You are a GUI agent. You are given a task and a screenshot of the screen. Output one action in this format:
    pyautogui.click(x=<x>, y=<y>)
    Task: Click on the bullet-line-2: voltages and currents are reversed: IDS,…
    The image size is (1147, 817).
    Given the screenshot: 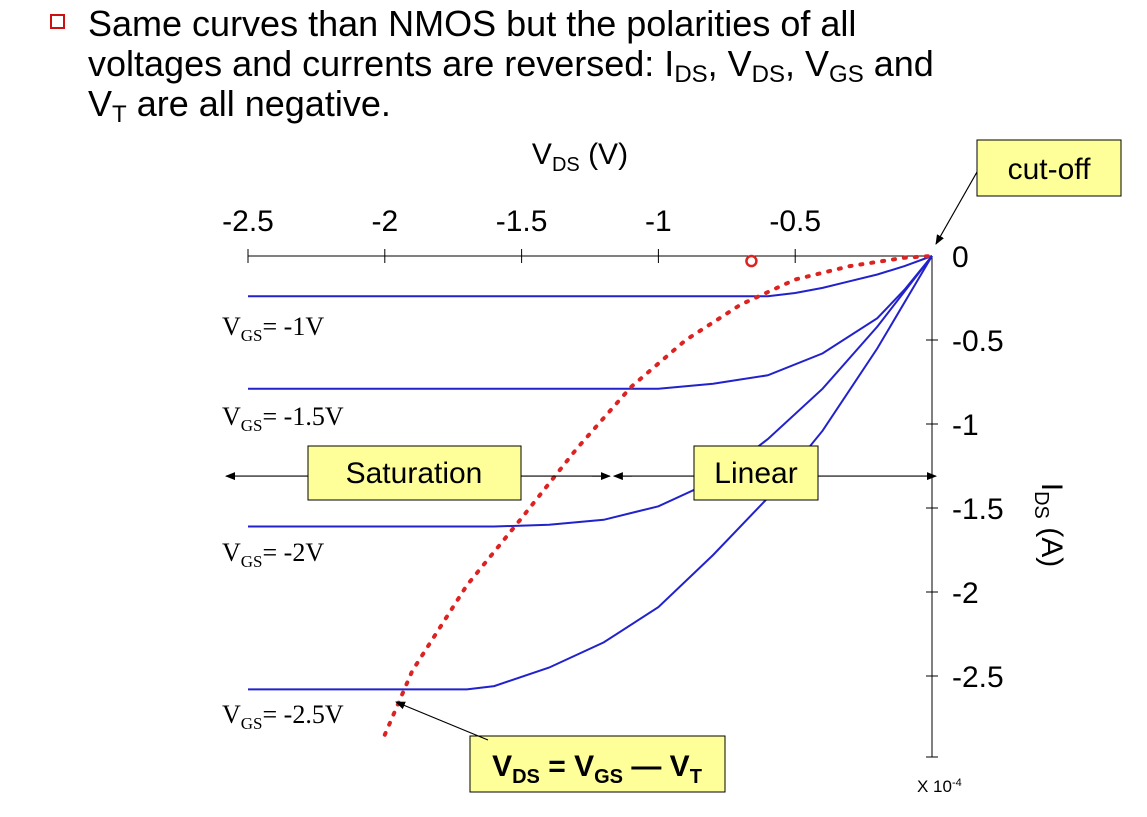 What is the action you would take?
    pyautogui.click(x=511, y=65)
    